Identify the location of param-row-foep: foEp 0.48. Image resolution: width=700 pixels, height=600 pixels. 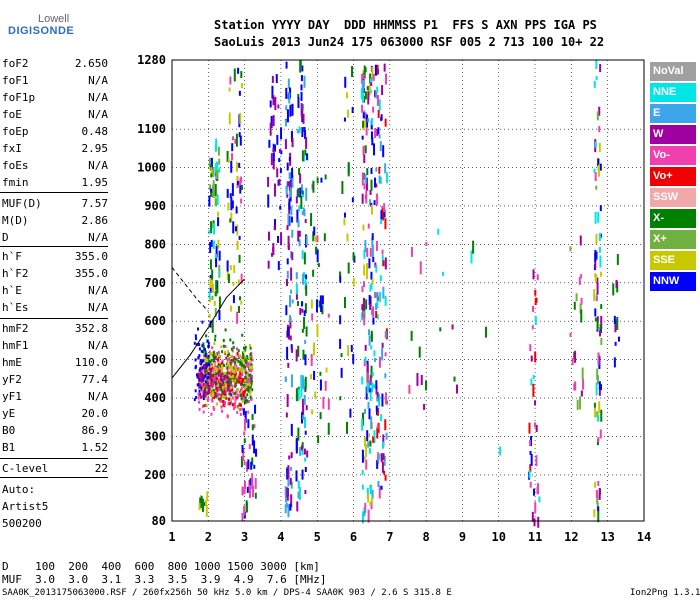
(55, 133).